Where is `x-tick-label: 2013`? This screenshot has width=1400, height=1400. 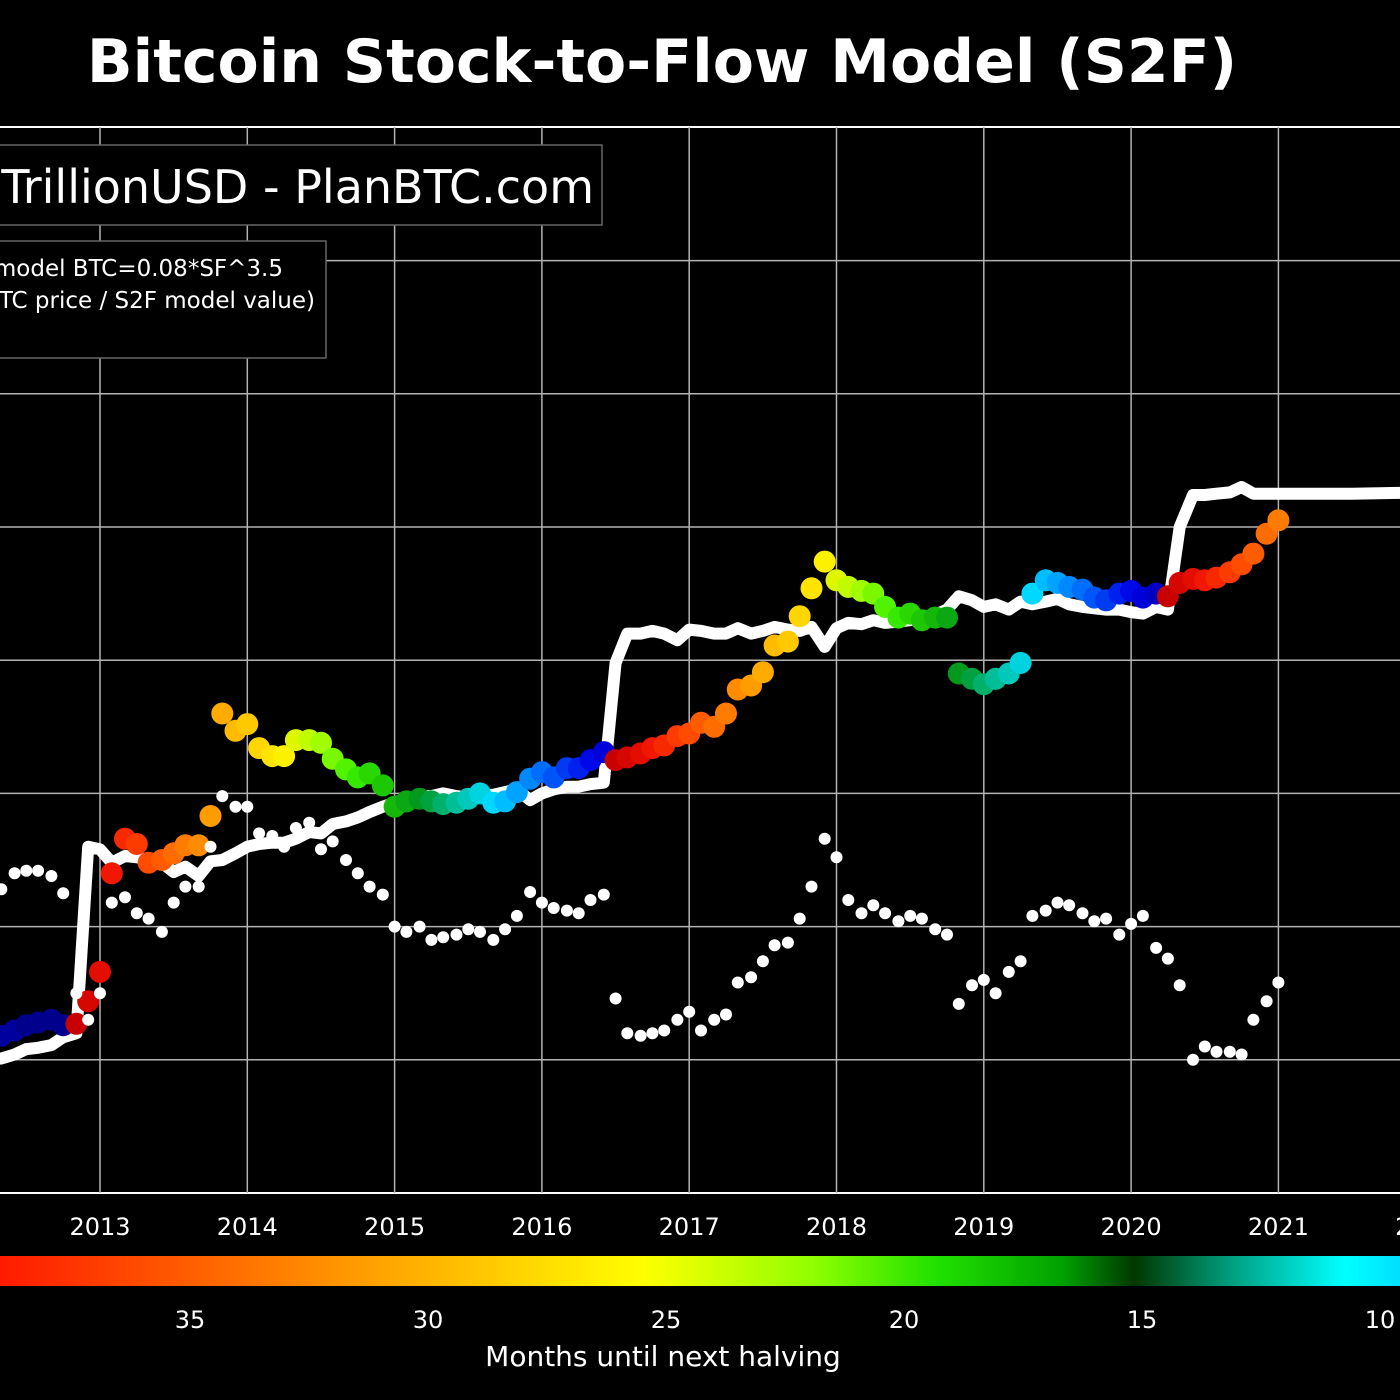 x-tick-label: 2013 is located at coordinates (99, 1227).